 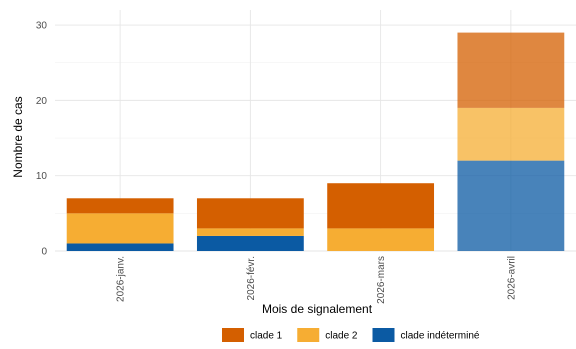 I want to click on x-tick-label: 2026-janv., so click(x=121, y=279).